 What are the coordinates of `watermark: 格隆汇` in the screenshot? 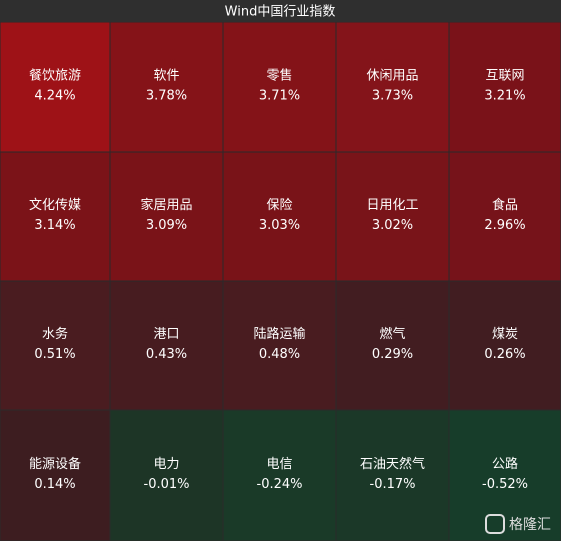 It's located at (530, 525).